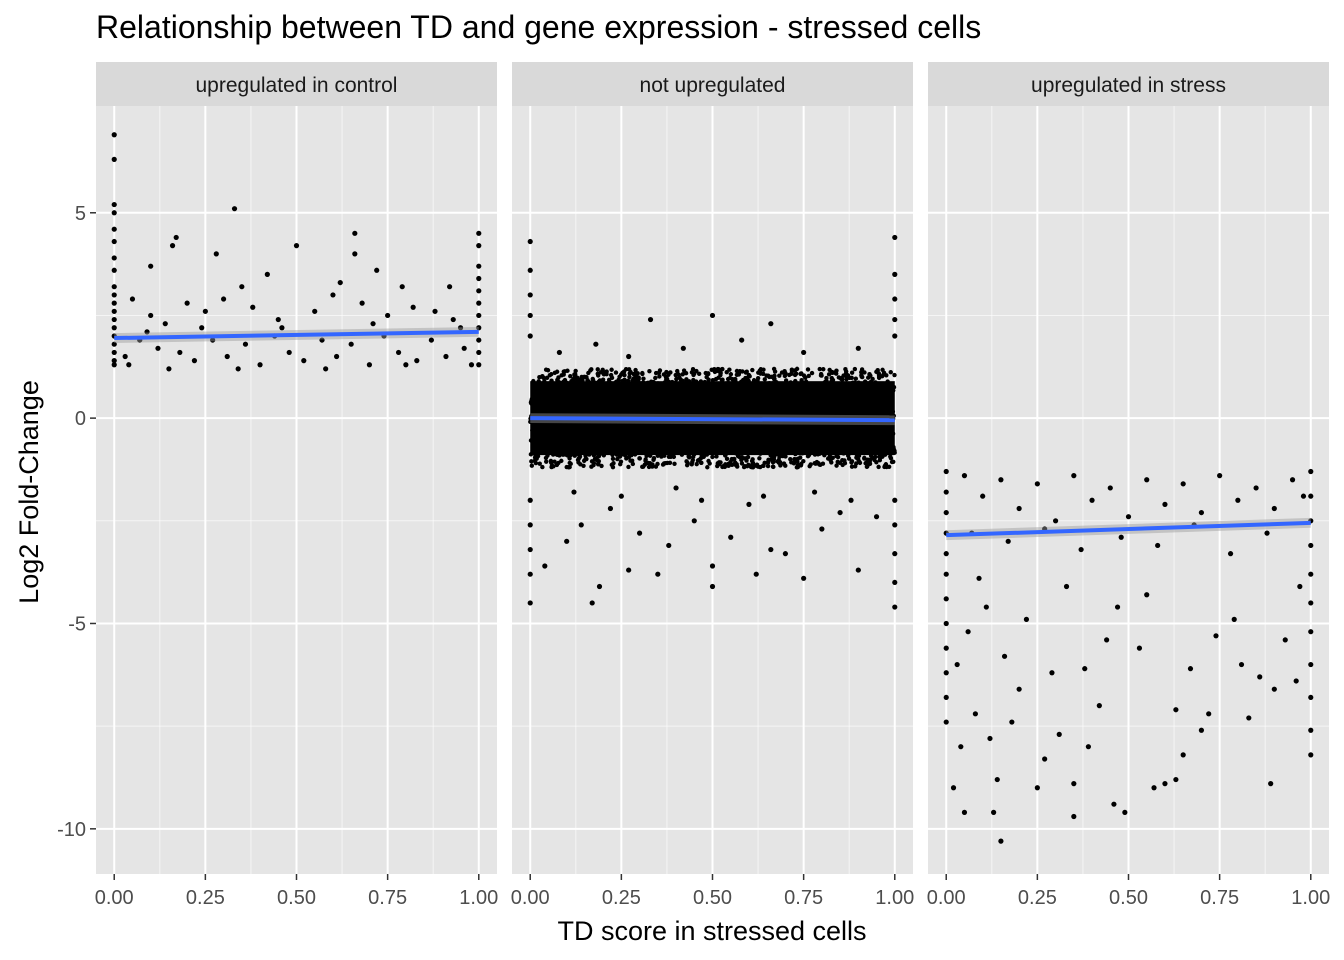 The image size is (1344, 960). Describe the element at coordinates (1037, 898) in the screenshot. I see `x-tick-label: 0.25` at that location.